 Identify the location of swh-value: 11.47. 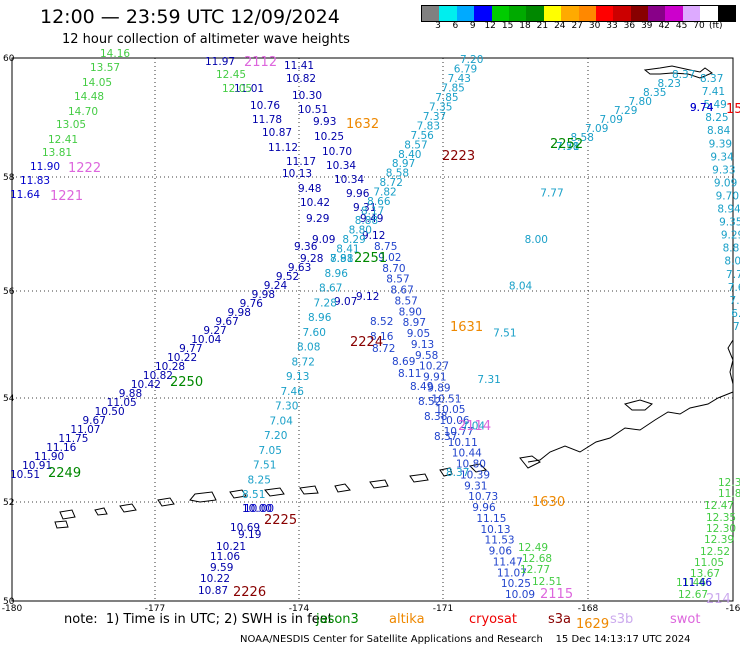
(508, 562).